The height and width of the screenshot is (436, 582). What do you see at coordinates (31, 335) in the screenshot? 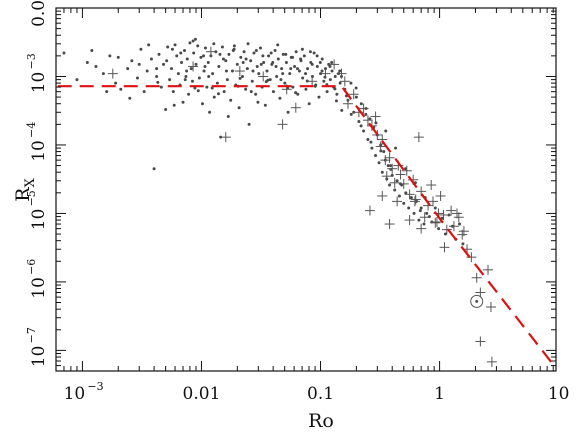
I see `y-tick-exponent: −7` at bounding box center [31, 335].